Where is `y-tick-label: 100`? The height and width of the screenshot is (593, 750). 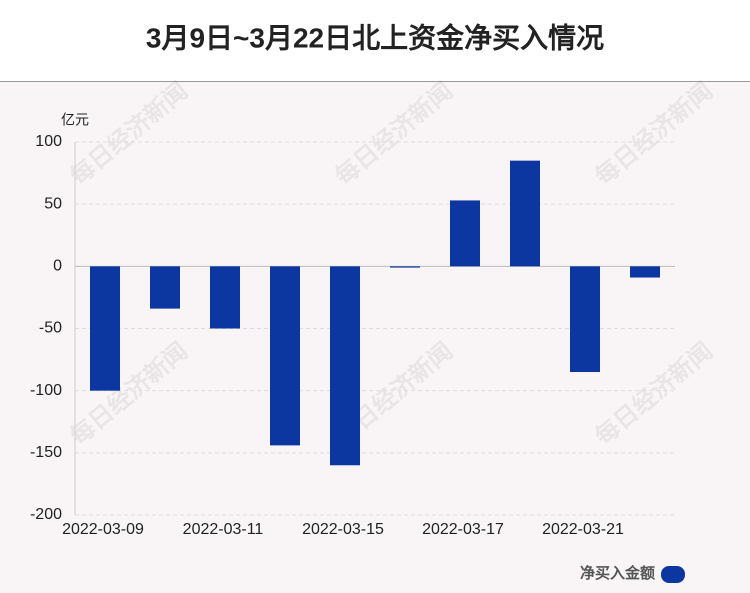 y-tick-label: 100 is located at coordinates (48, 141).